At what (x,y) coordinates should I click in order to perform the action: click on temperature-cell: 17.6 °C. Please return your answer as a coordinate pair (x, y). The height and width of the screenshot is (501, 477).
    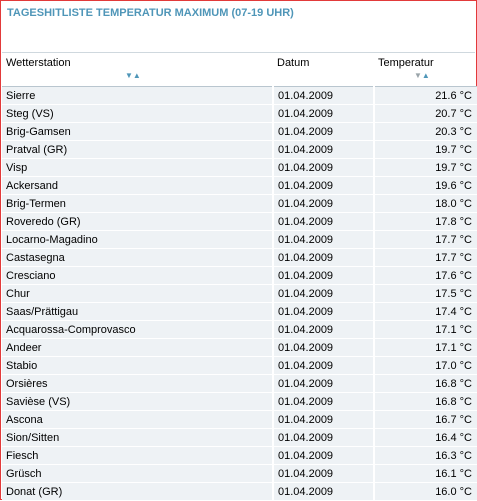
    Looking at the image, I should click on (425, 275).